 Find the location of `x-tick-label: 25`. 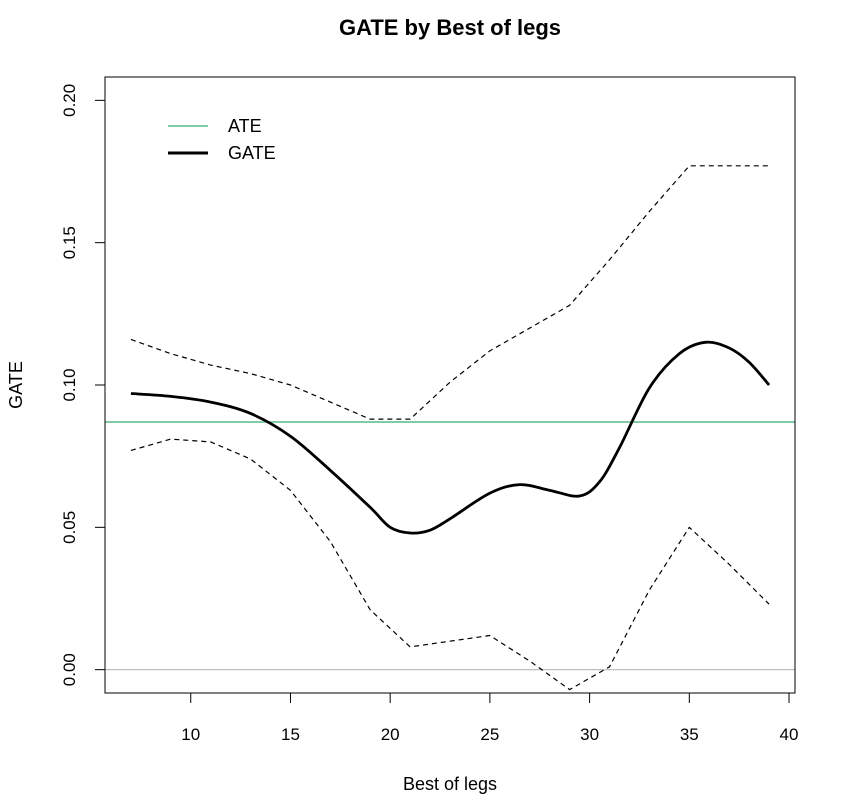

x-tick-label: 25 is located at coordinates (489, 734).